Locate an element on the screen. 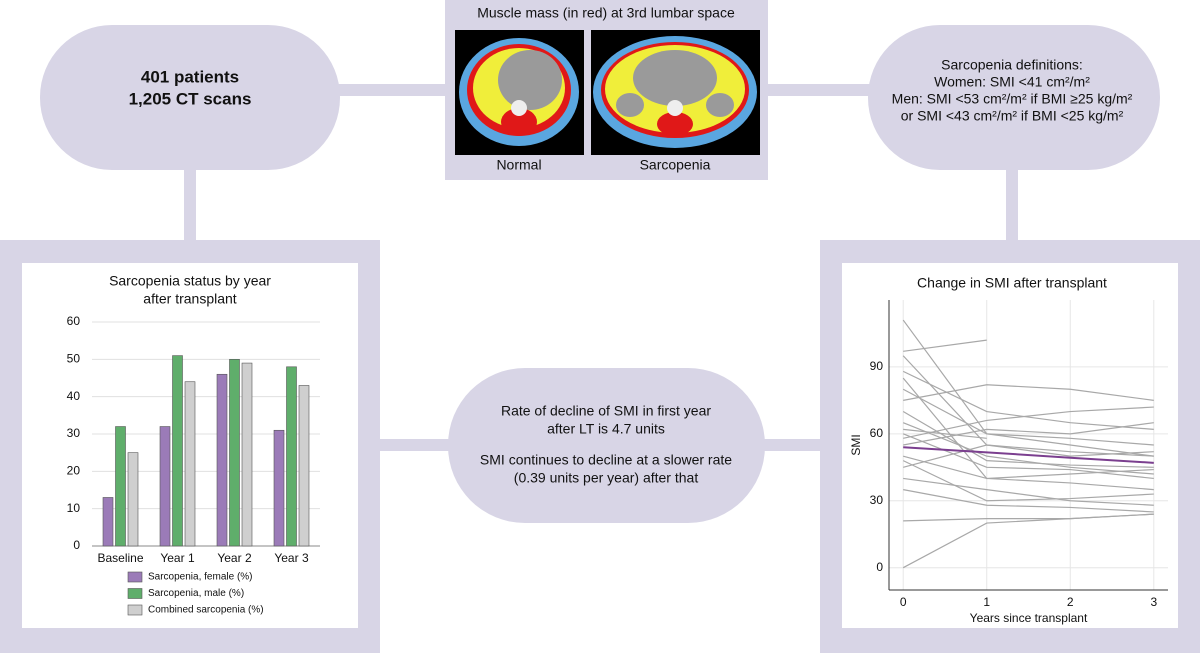  x-tick-label: Year 1 is located at coordinates (177, 558).